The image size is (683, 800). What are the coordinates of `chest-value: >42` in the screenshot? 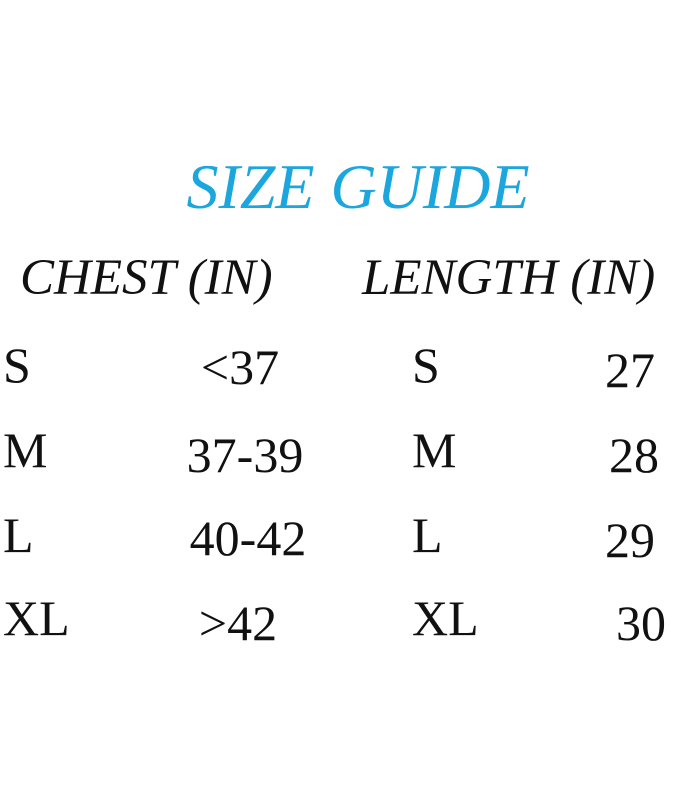 It's located at (238, 623).